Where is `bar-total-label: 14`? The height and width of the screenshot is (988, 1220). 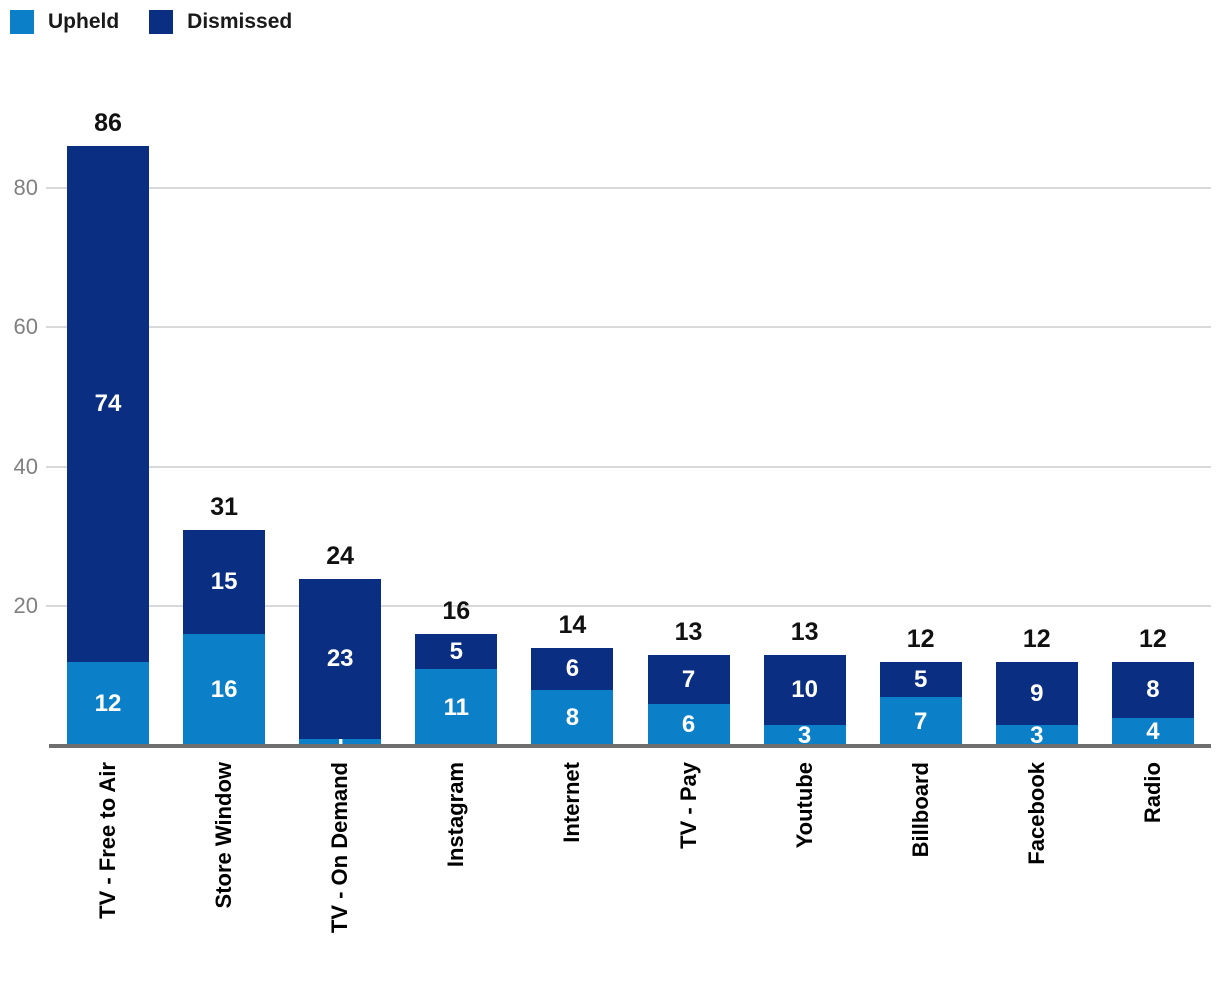
bar-total-label: 14 is located at coordinates (572, 625).